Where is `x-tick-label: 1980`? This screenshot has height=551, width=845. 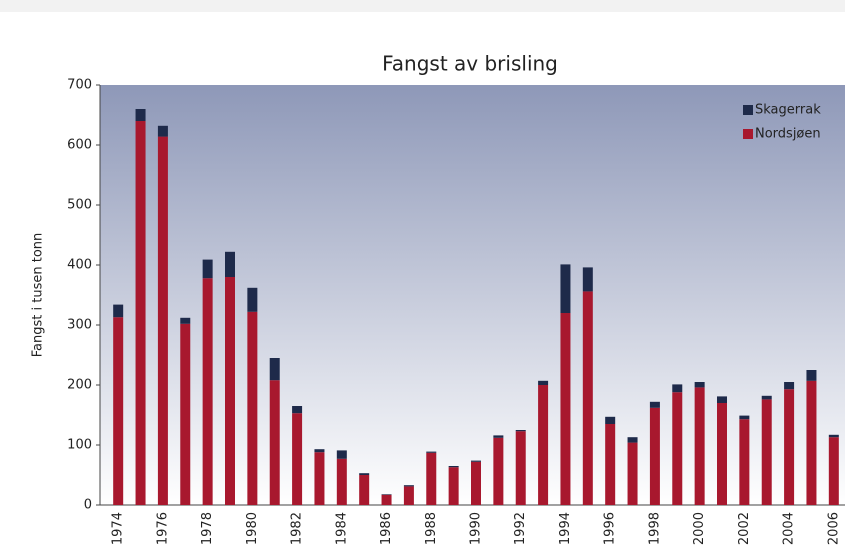
x-tick-label: 1980 is located at coordinates (252, 528).